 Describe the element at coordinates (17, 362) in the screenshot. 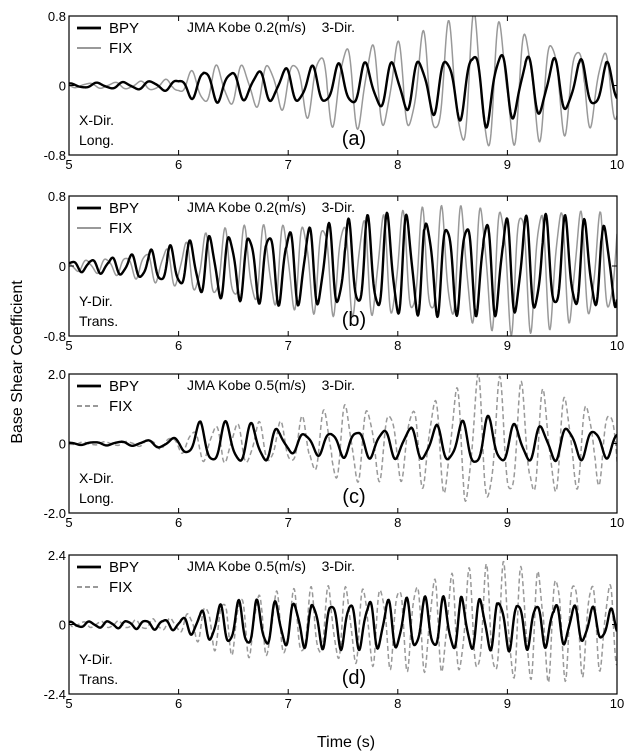

I see `y-axis-title: Base Shear Coefficient` at that location.